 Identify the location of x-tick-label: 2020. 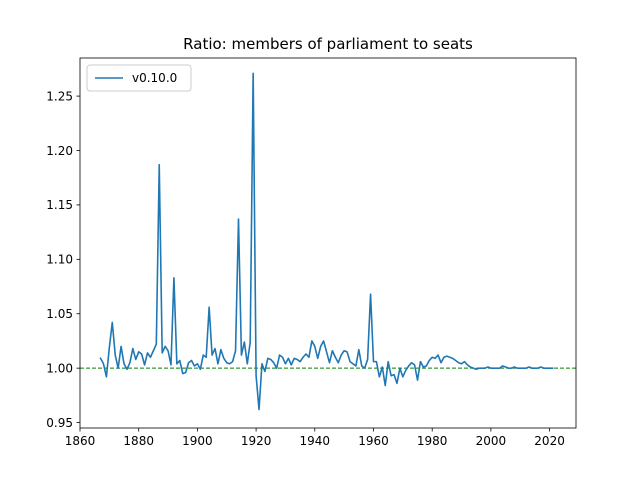
(549, 441).